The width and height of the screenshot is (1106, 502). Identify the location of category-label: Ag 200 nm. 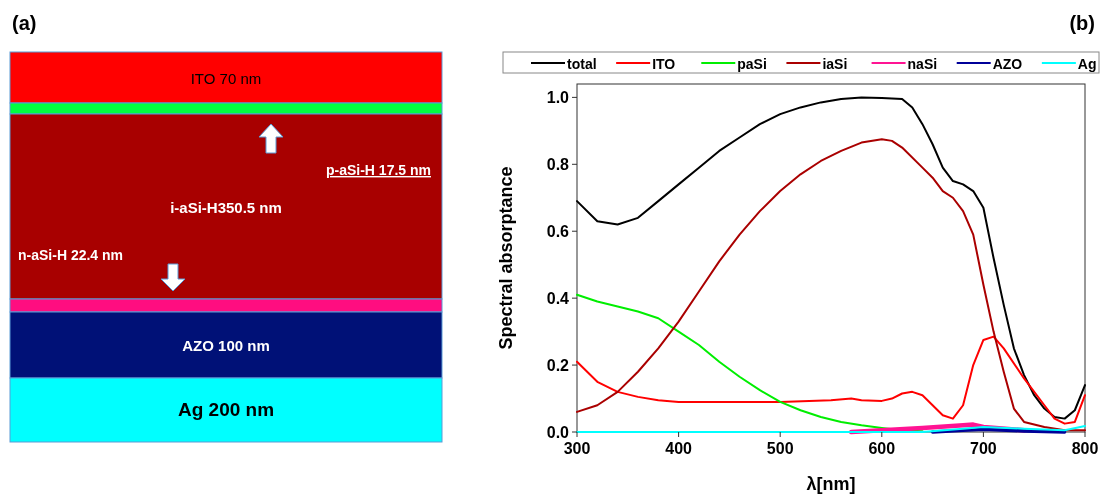
(226, 409).